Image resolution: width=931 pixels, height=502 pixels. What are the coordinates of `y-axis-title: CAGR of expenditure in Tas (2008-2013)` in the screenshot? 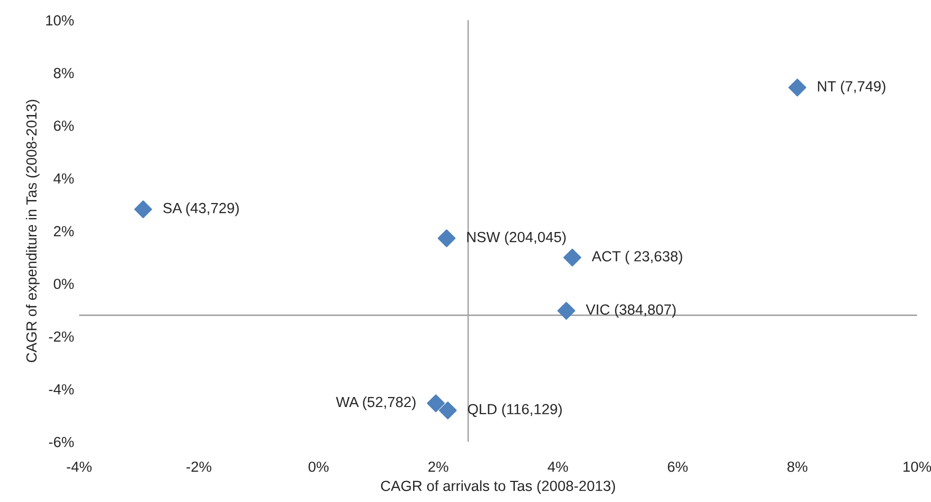 It's located at (33, 231).